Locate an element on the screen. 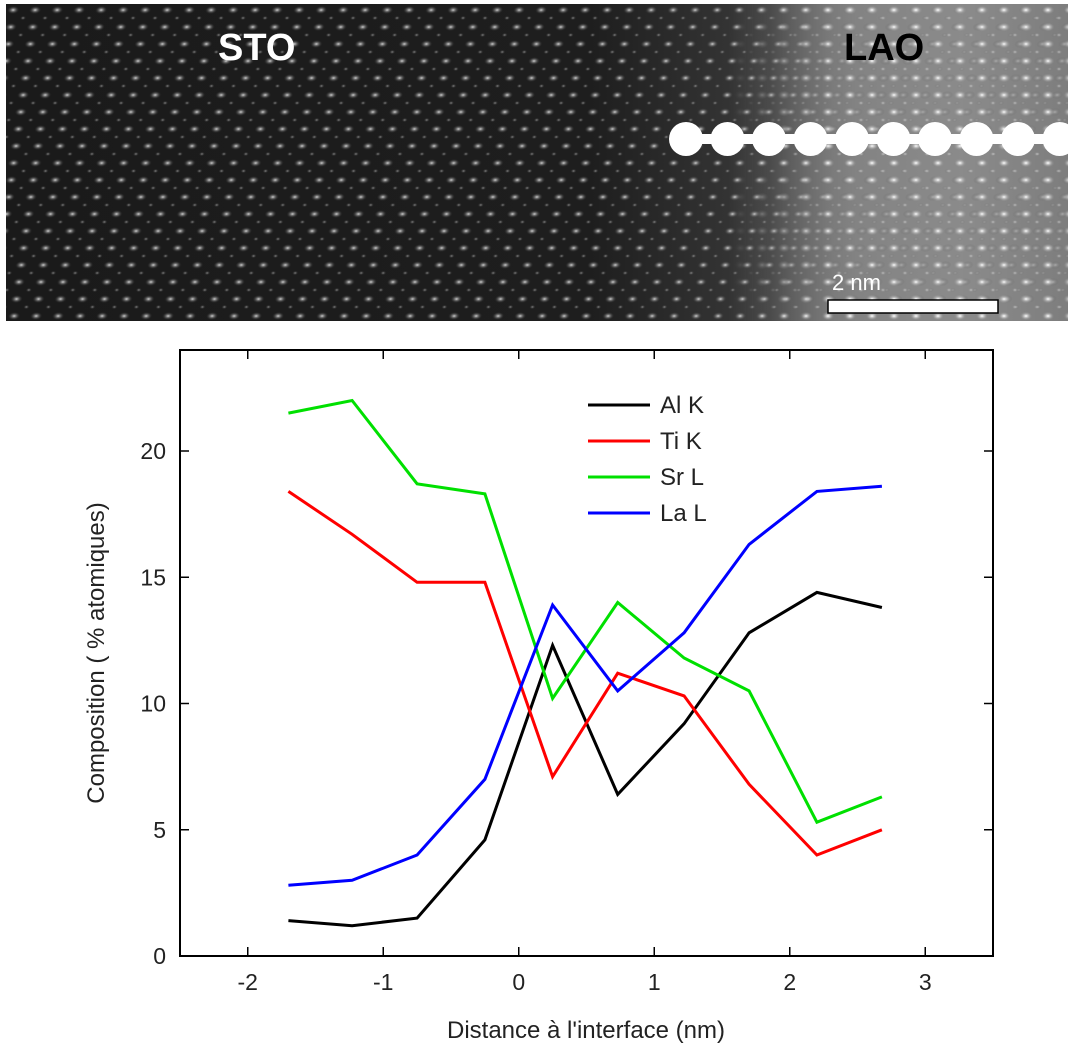 Image resolution: width=1073 pixels, height=1050 pixels. x-tick-label: -1 is located at coordinates (383, 982).